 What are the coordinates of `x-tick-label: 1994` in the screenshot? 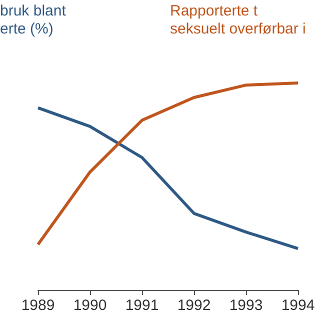 It's located at (298, 305).